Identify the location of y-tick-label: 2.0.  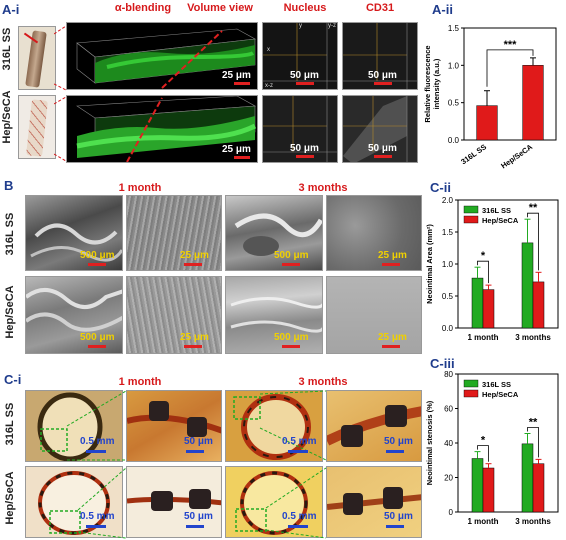
(448, 200).